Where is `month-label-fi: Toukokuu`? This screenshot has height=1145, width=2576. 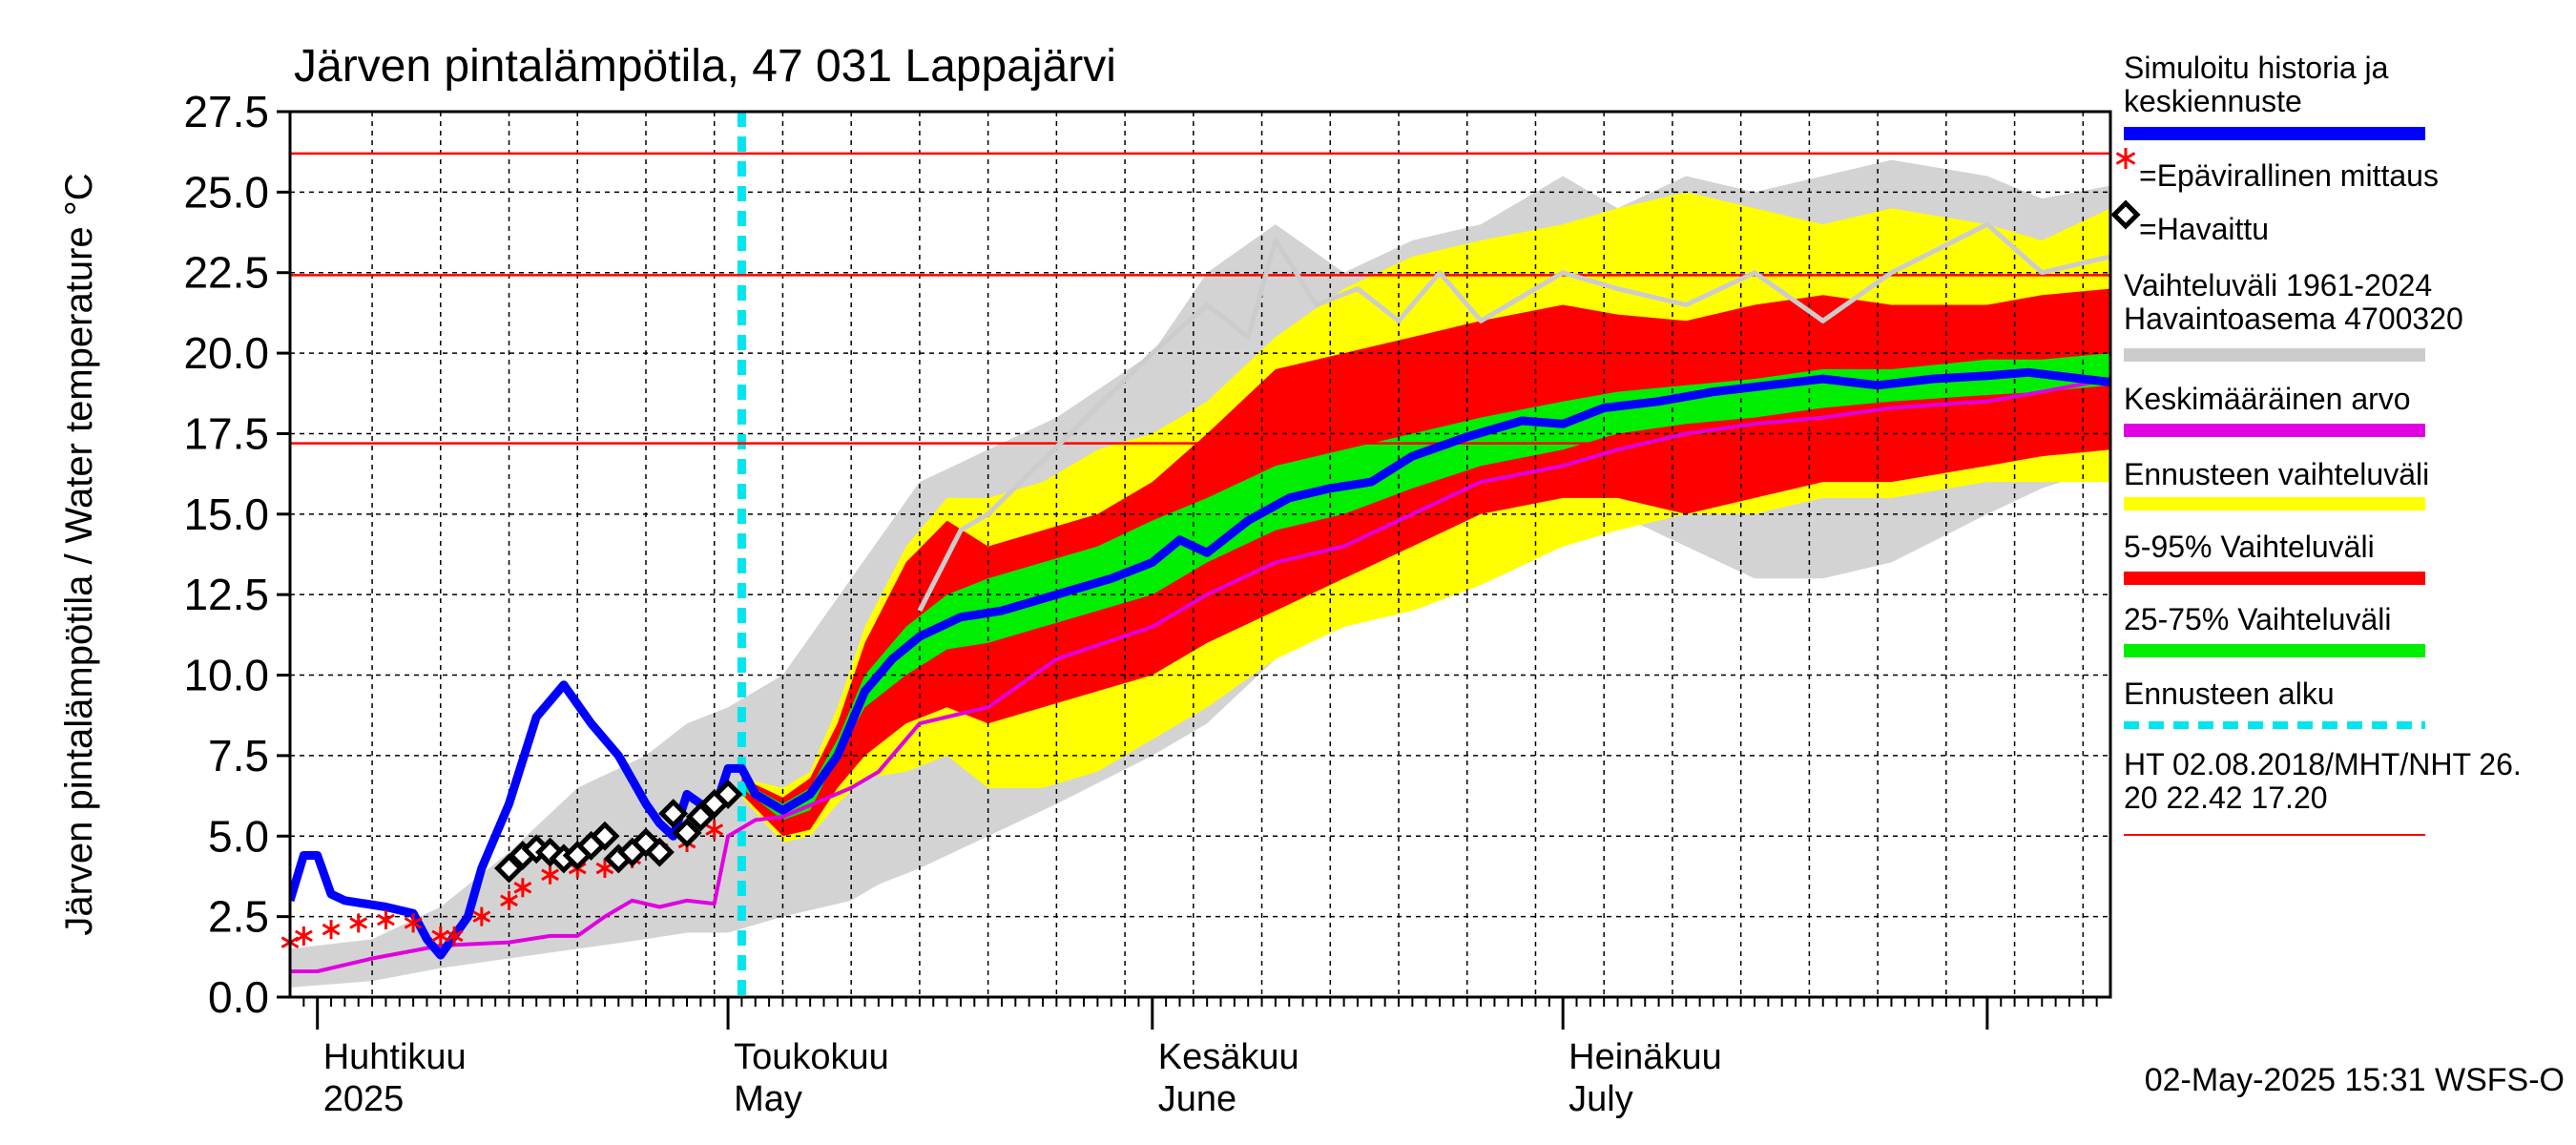 month-label-fi: Toukokuu is located at coordinates (811, 1057).